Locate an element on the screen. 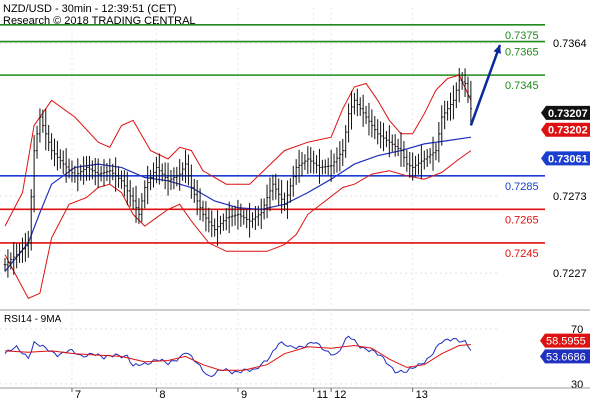  rsi-tick-label: 70 is located at coordinates (577, 330).